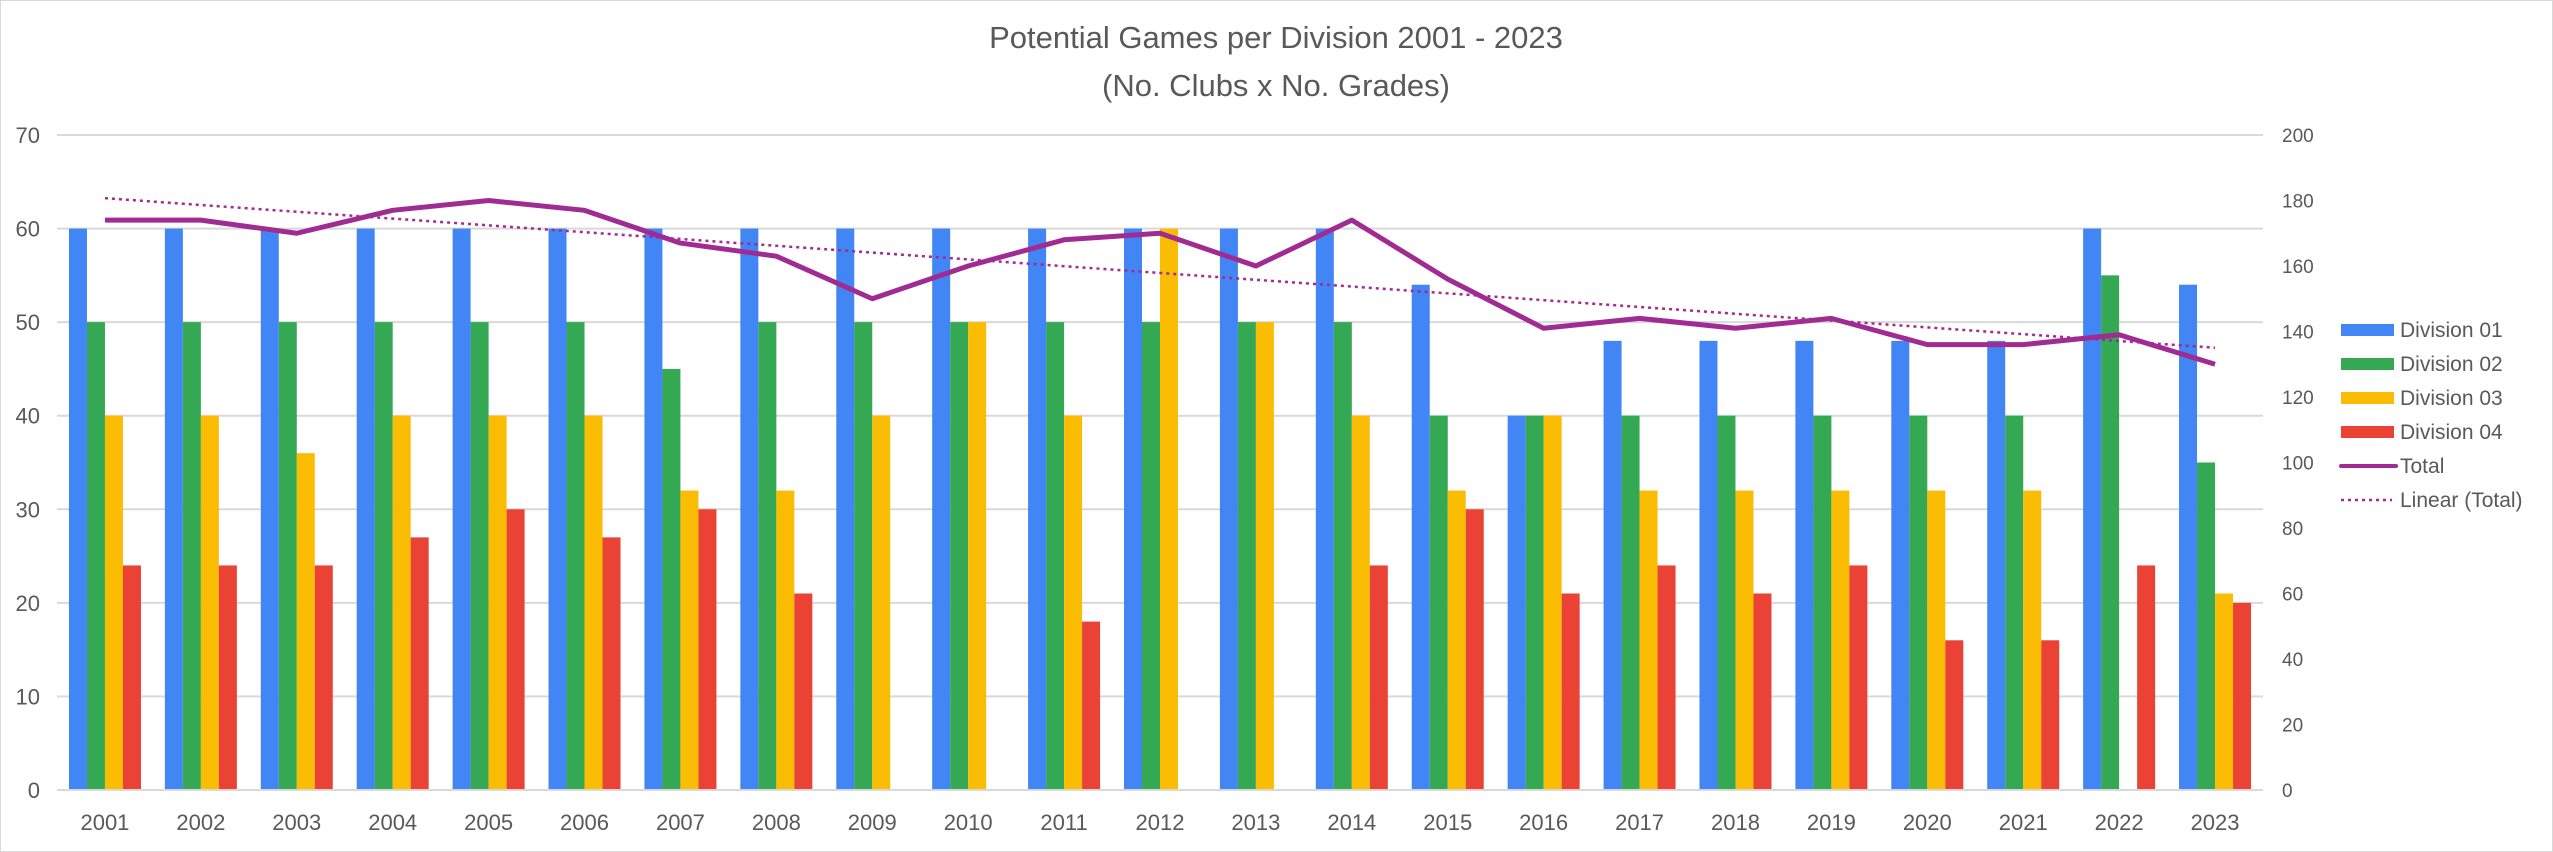 The width and height of the screenshot is (2553, 852). What do you see at coordinates (2298, 267) in the screenshot?
I see `y2-tick-label: 160` at bounding box center [2298, 267].